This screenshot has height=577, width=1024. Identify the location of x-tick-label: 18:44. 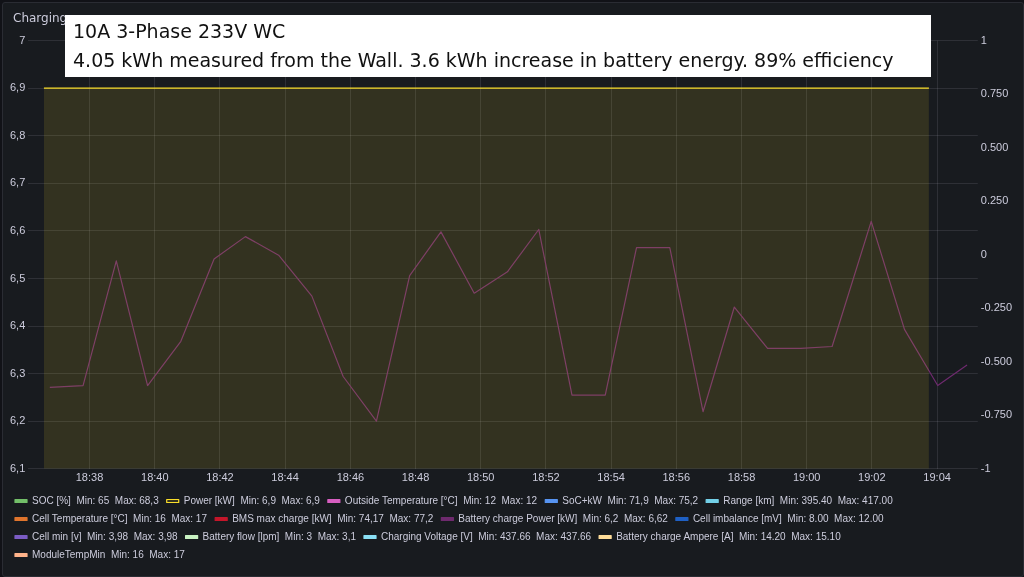
(285, 477).